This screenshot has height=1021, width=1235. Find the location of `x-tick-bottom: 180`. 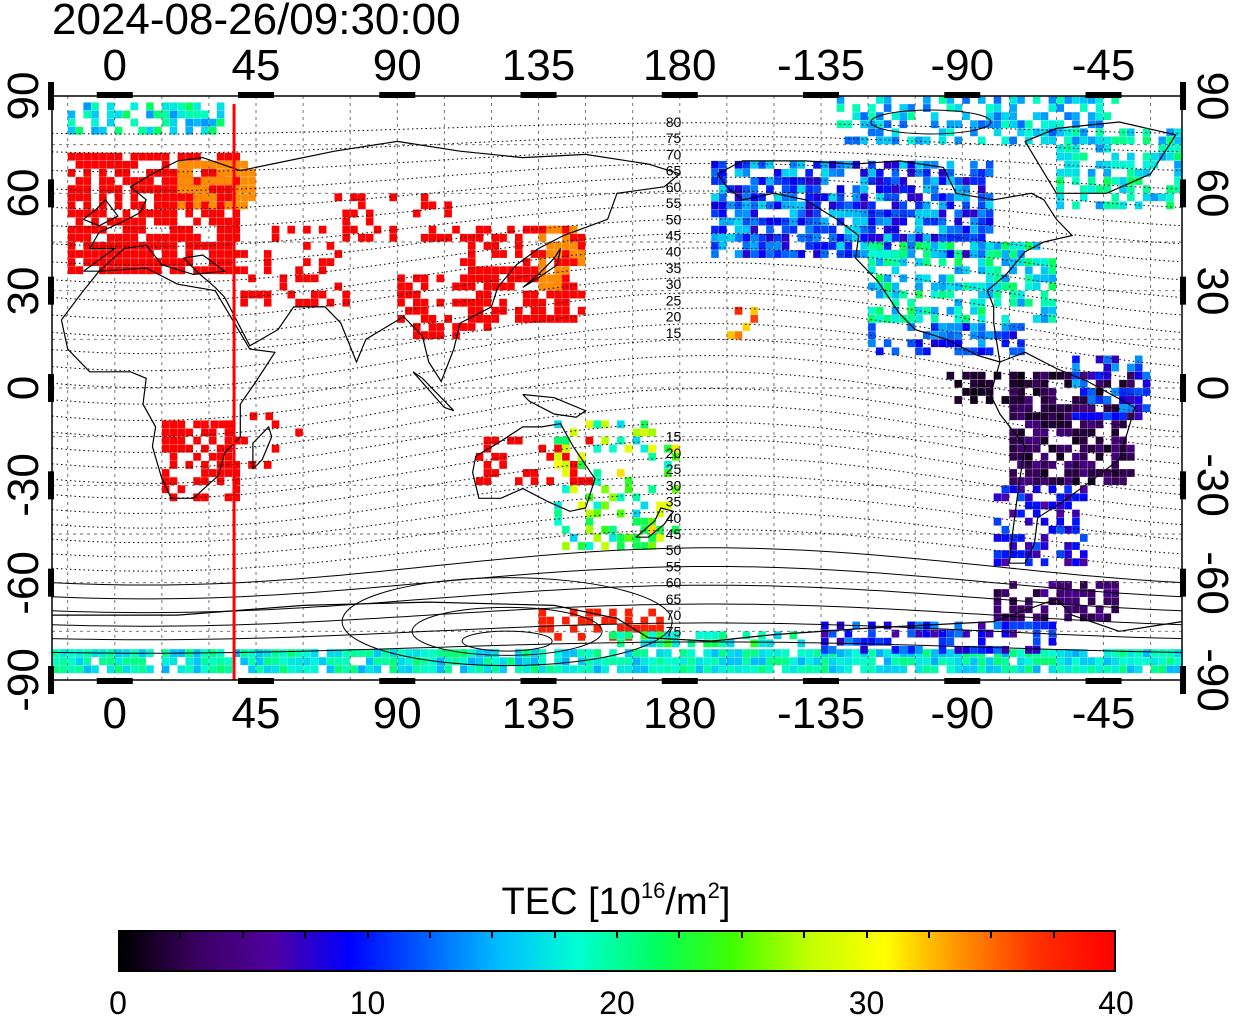

x-tick-bottom: 180 is located at coordinates (680, 713).